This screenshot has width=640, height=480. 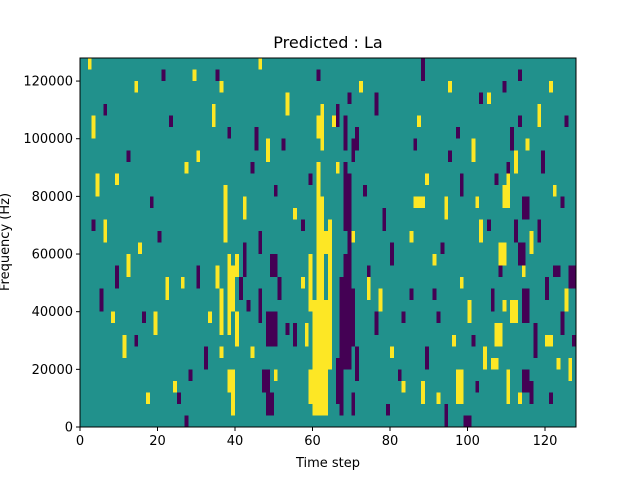 What do you see at coordinates (52, 312) in the screenshot?
I see `y-tick-label: 40000` at bounding box center [52, 312].